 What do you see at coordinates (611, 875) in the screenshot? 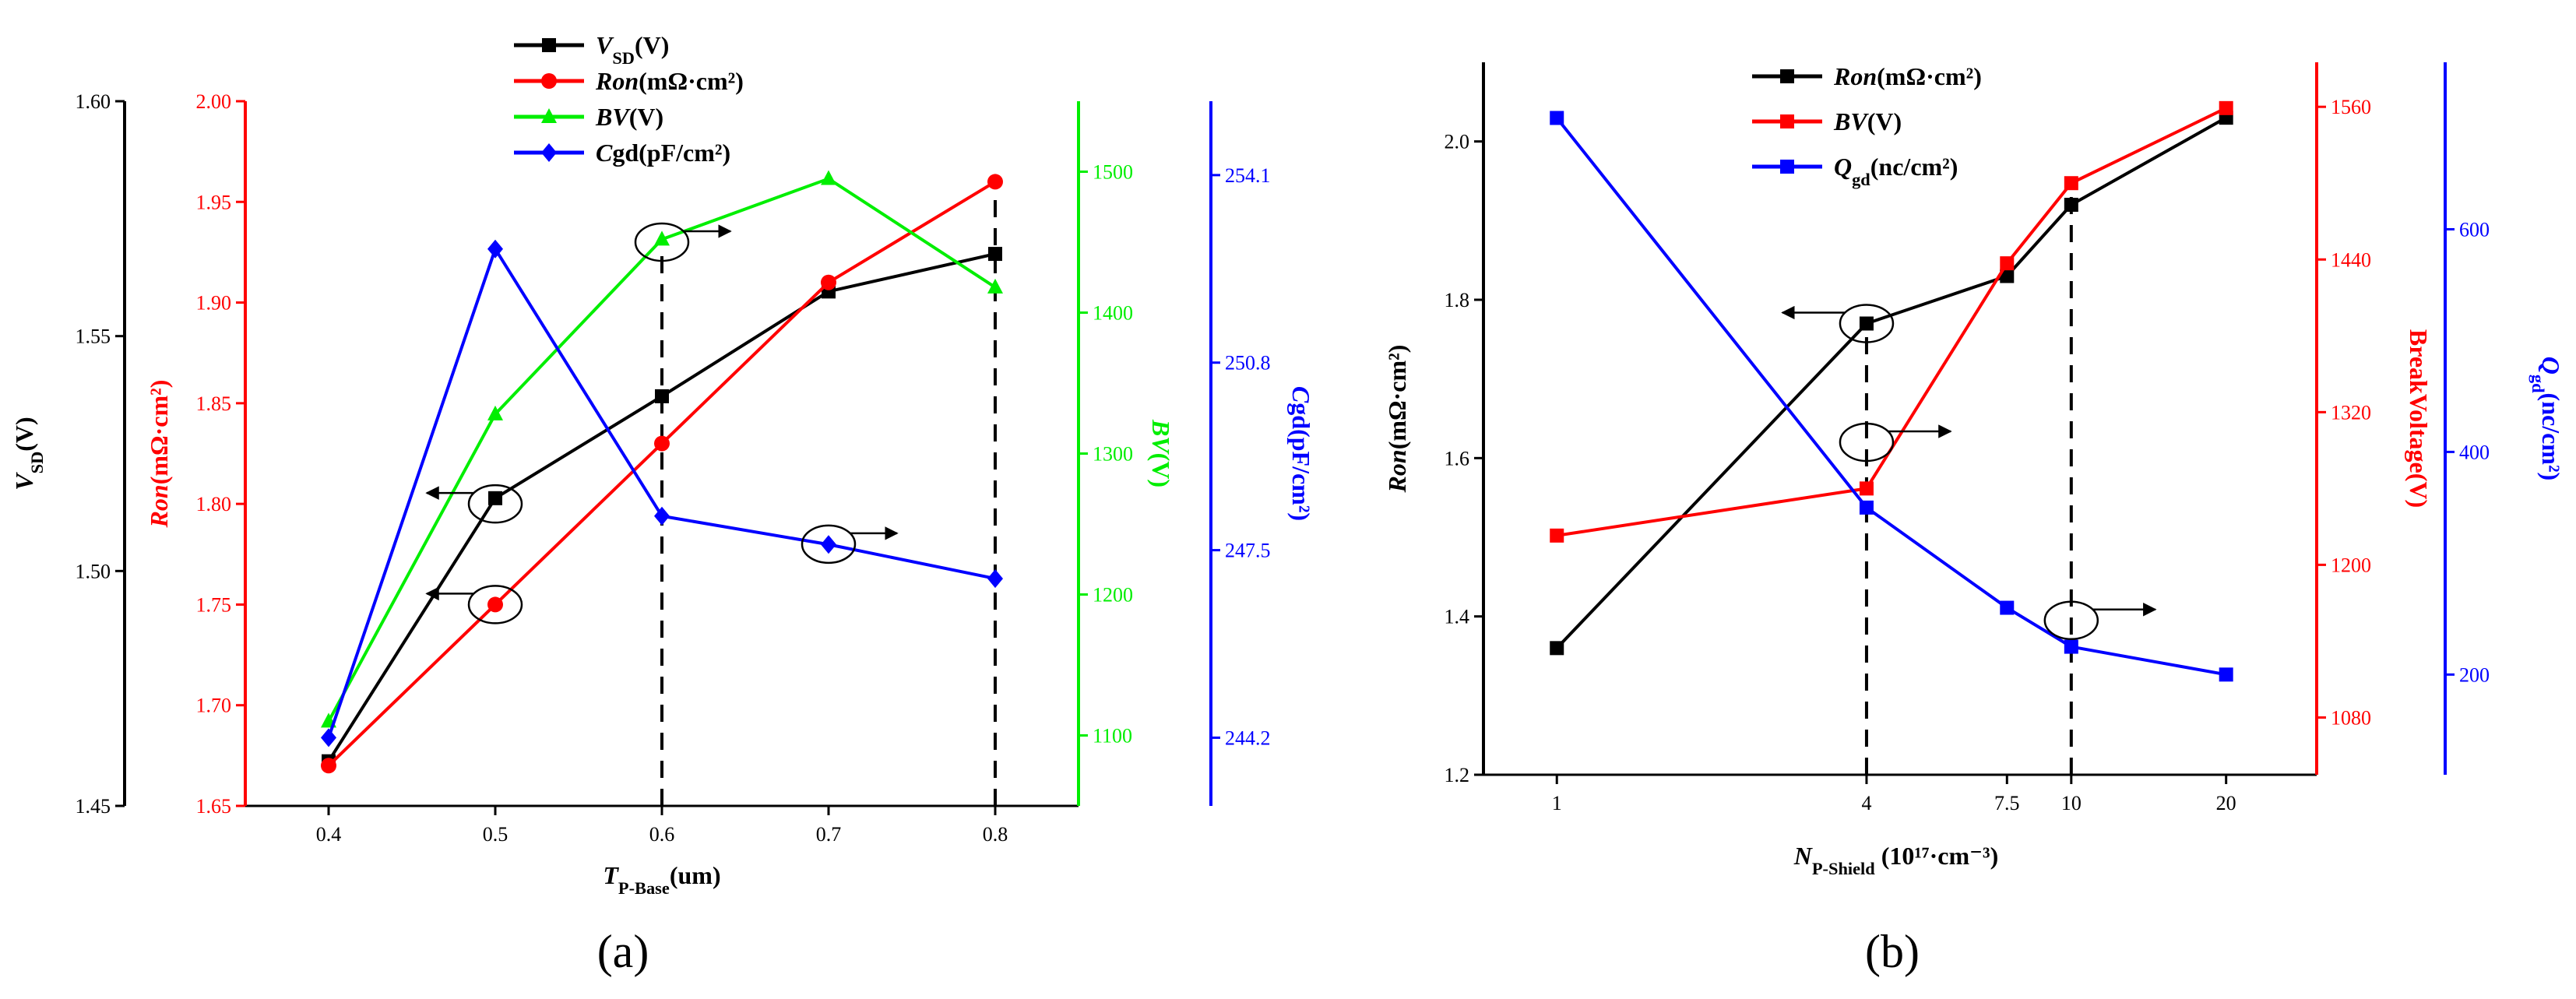
I see `label-part: T` at bounding box center [611, 875].